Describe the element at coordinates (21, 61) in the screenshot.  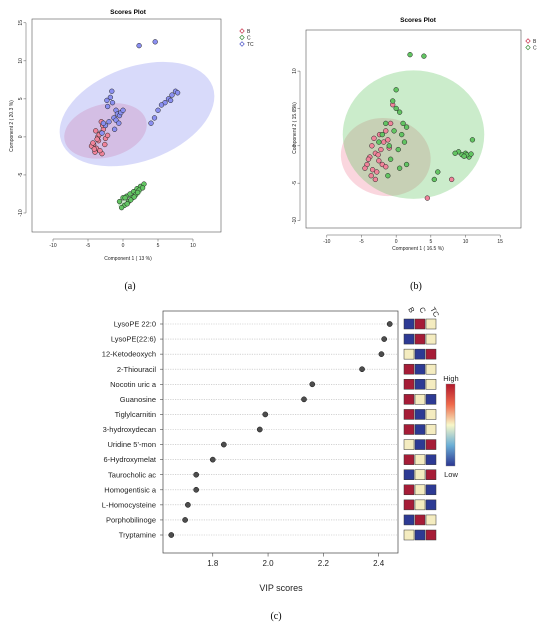
I see `a-y-tick-label: 10` at that location.